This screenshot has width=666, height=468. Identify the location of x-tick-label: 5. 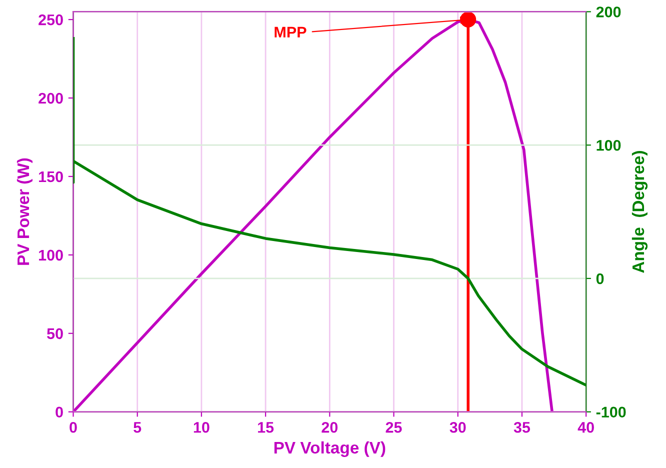
(138, 427).